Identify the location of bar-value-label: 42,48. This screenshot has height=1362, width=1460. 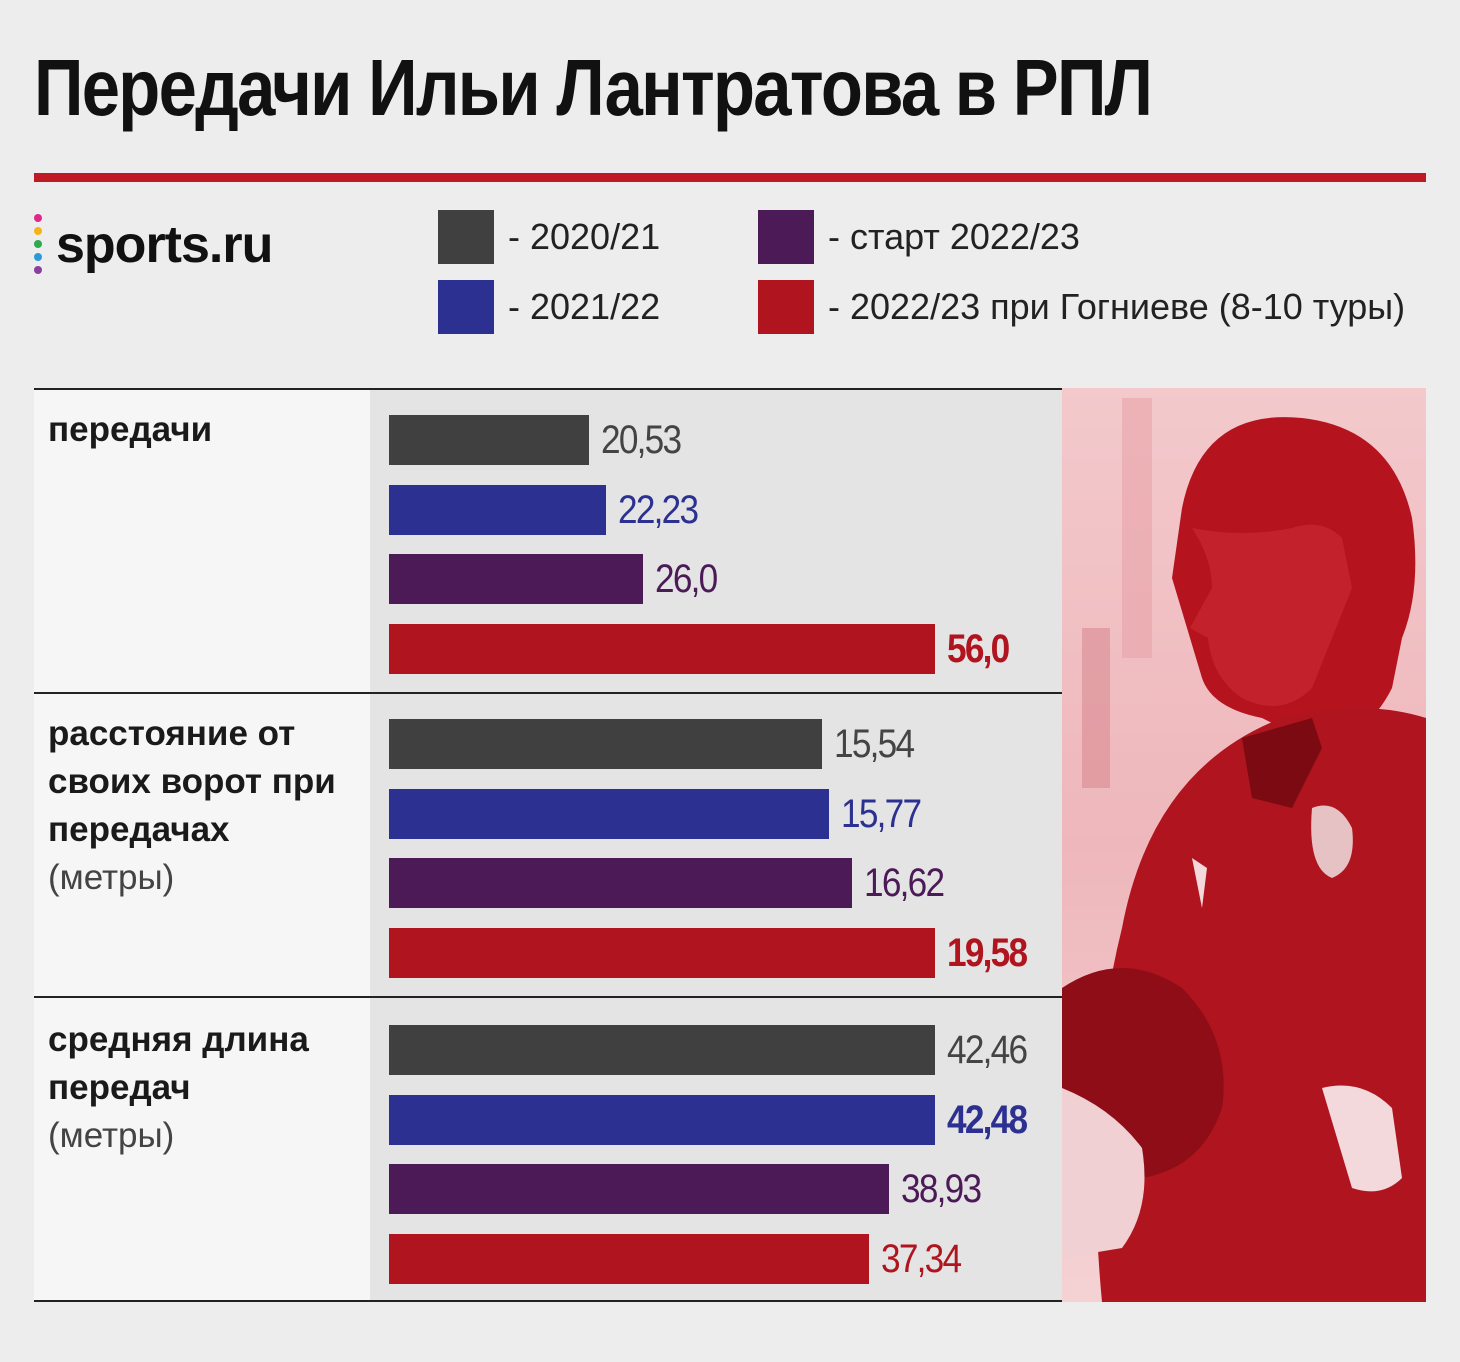
(987, 1120).